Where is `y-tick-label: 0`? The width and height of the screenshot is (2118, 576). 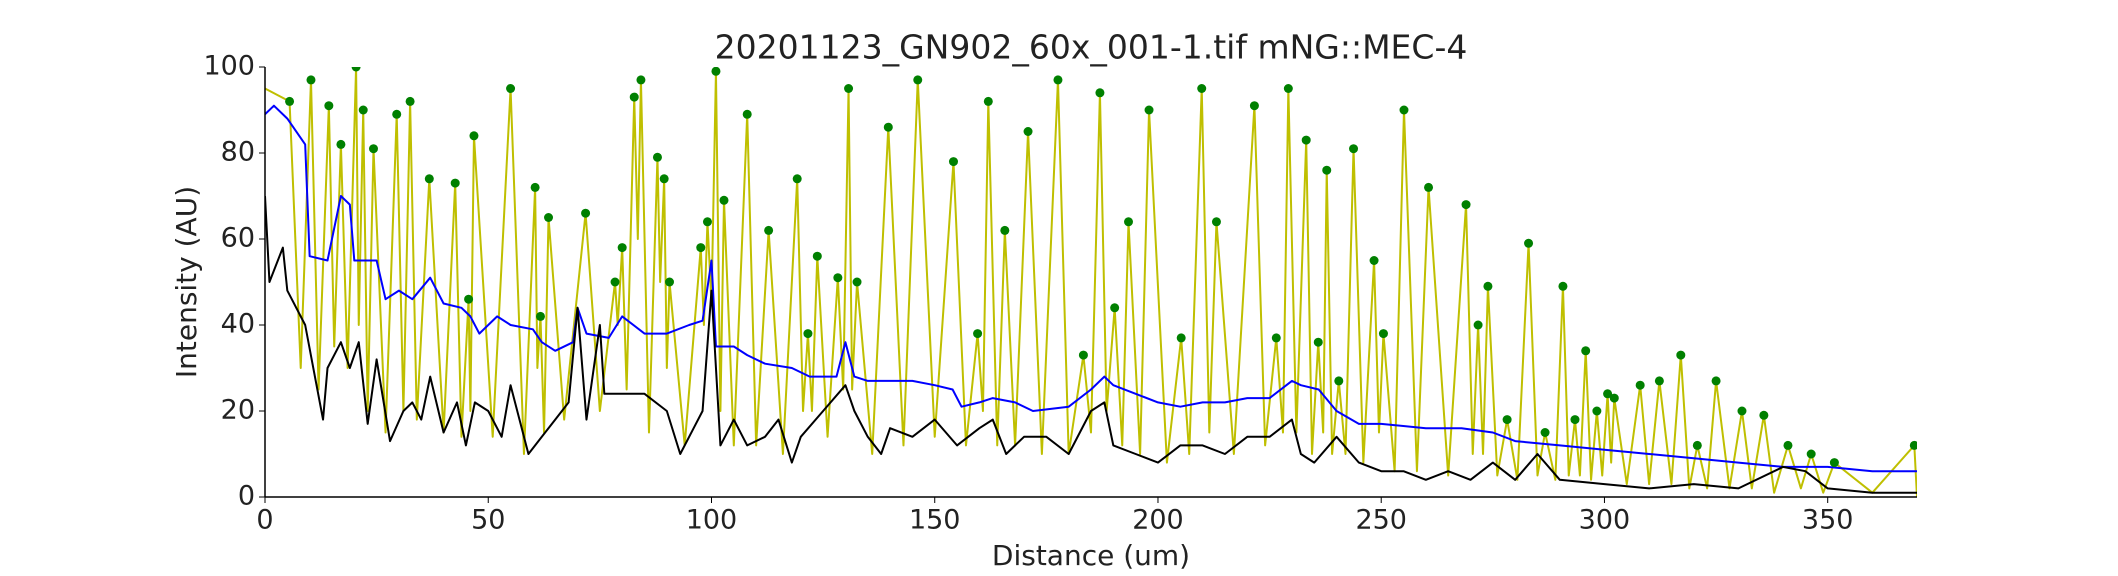 y-tick-label: 0 is located at coordinates (246, 496).